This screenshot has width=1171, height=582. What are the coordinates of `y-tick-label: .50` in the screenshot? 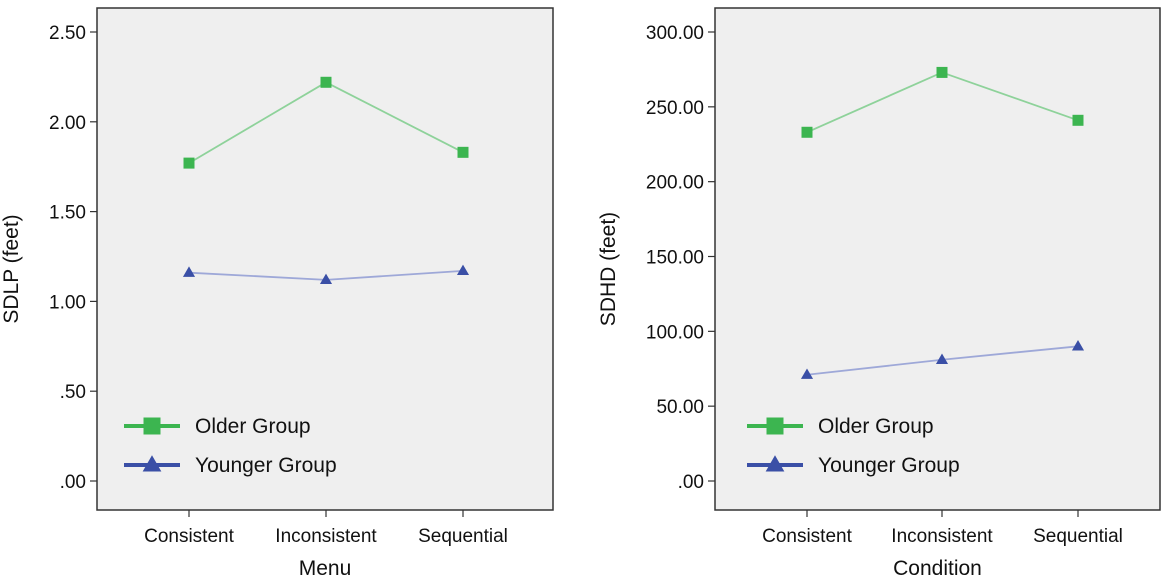 It's located at (73, 392).